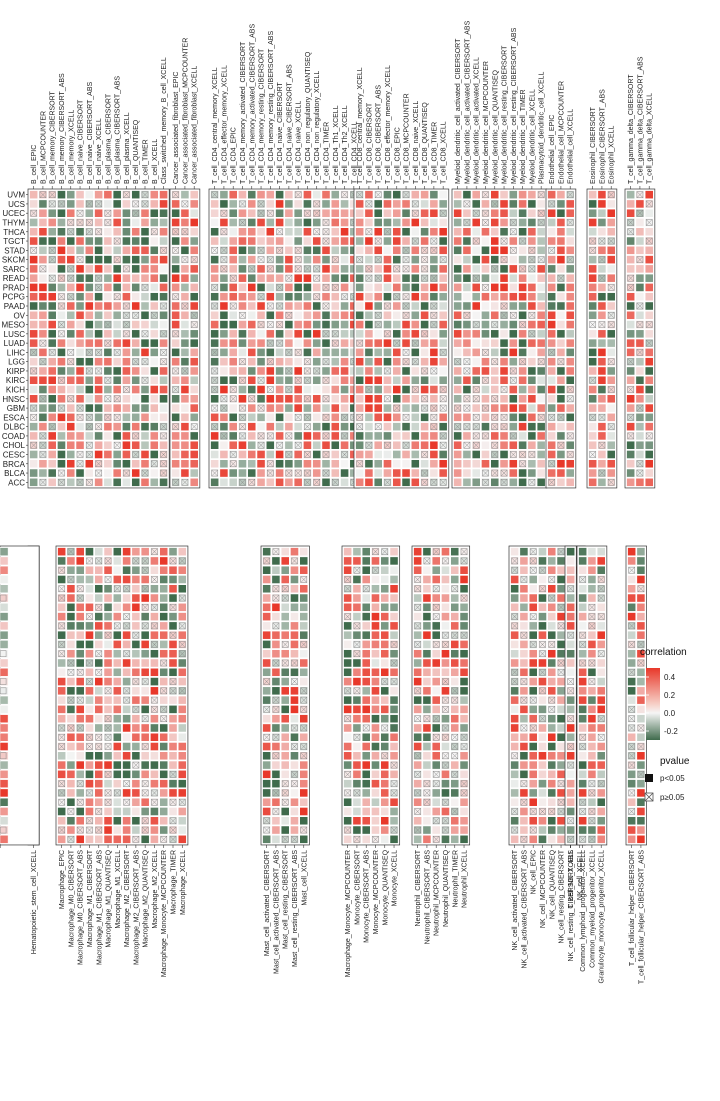 The height and width of the screenshot is (1101, 720). I want to click on cancer-label: KIRC, so click(15, 380).